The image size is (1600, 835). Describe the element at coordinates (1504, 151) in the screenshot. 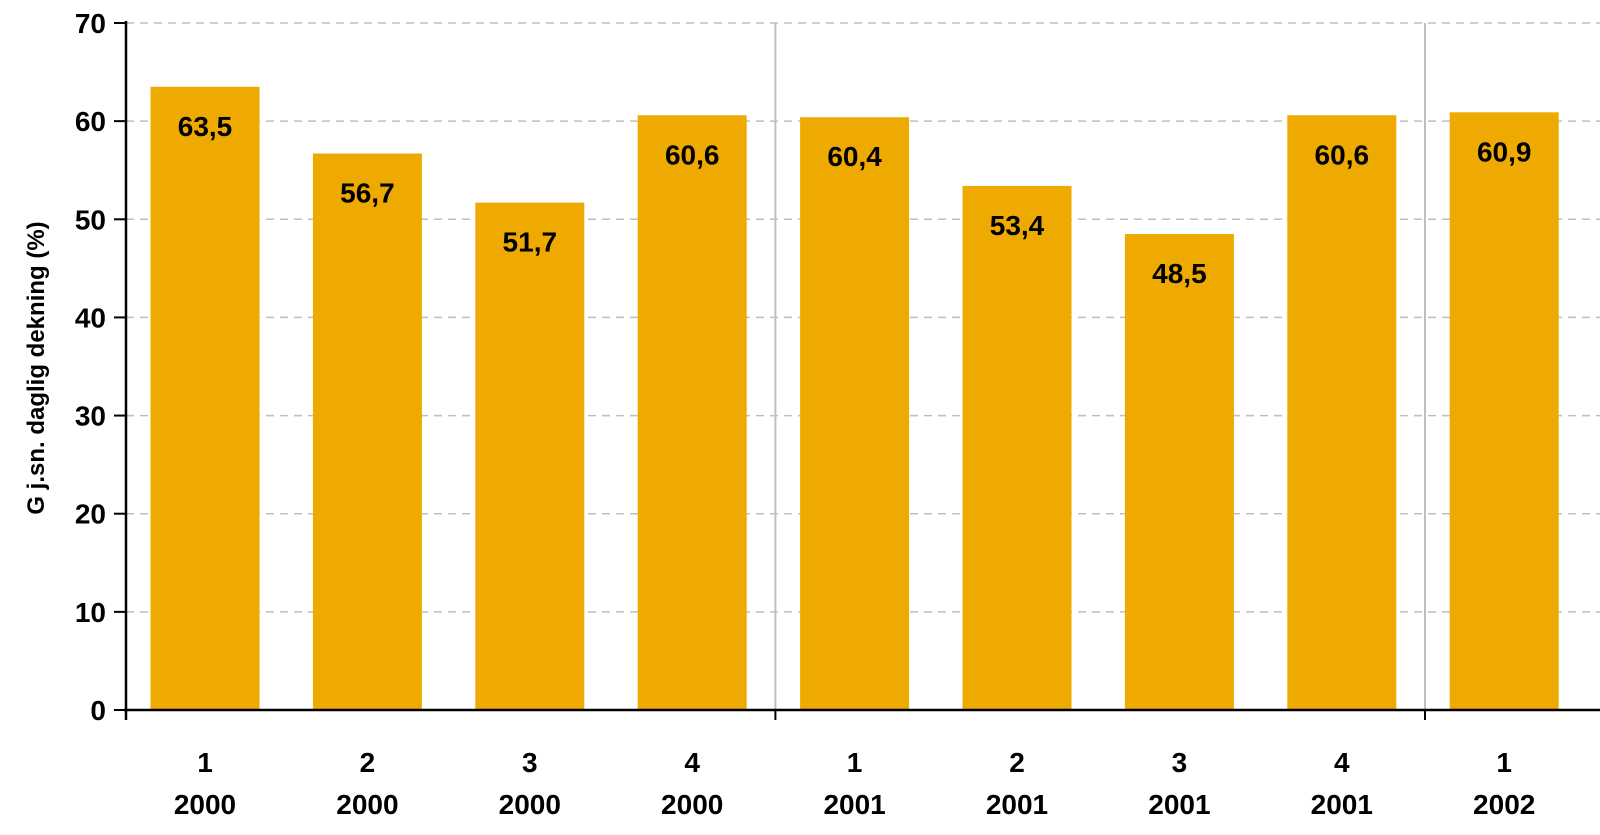

I see `data-label: 60,9` at that location.